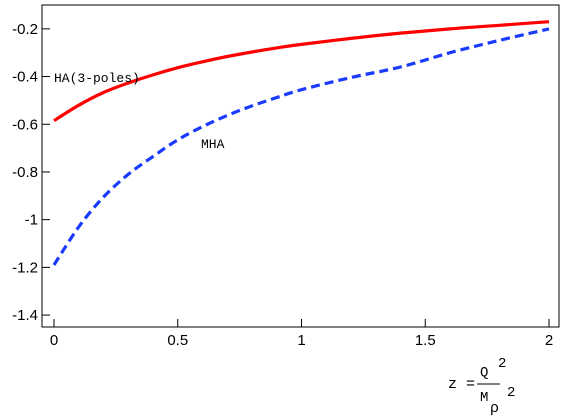 The image size is (563, 420). Describe the element at coordinates (25, 77) in the screenshot. I see `y-tick-label: -0.4` at that location.